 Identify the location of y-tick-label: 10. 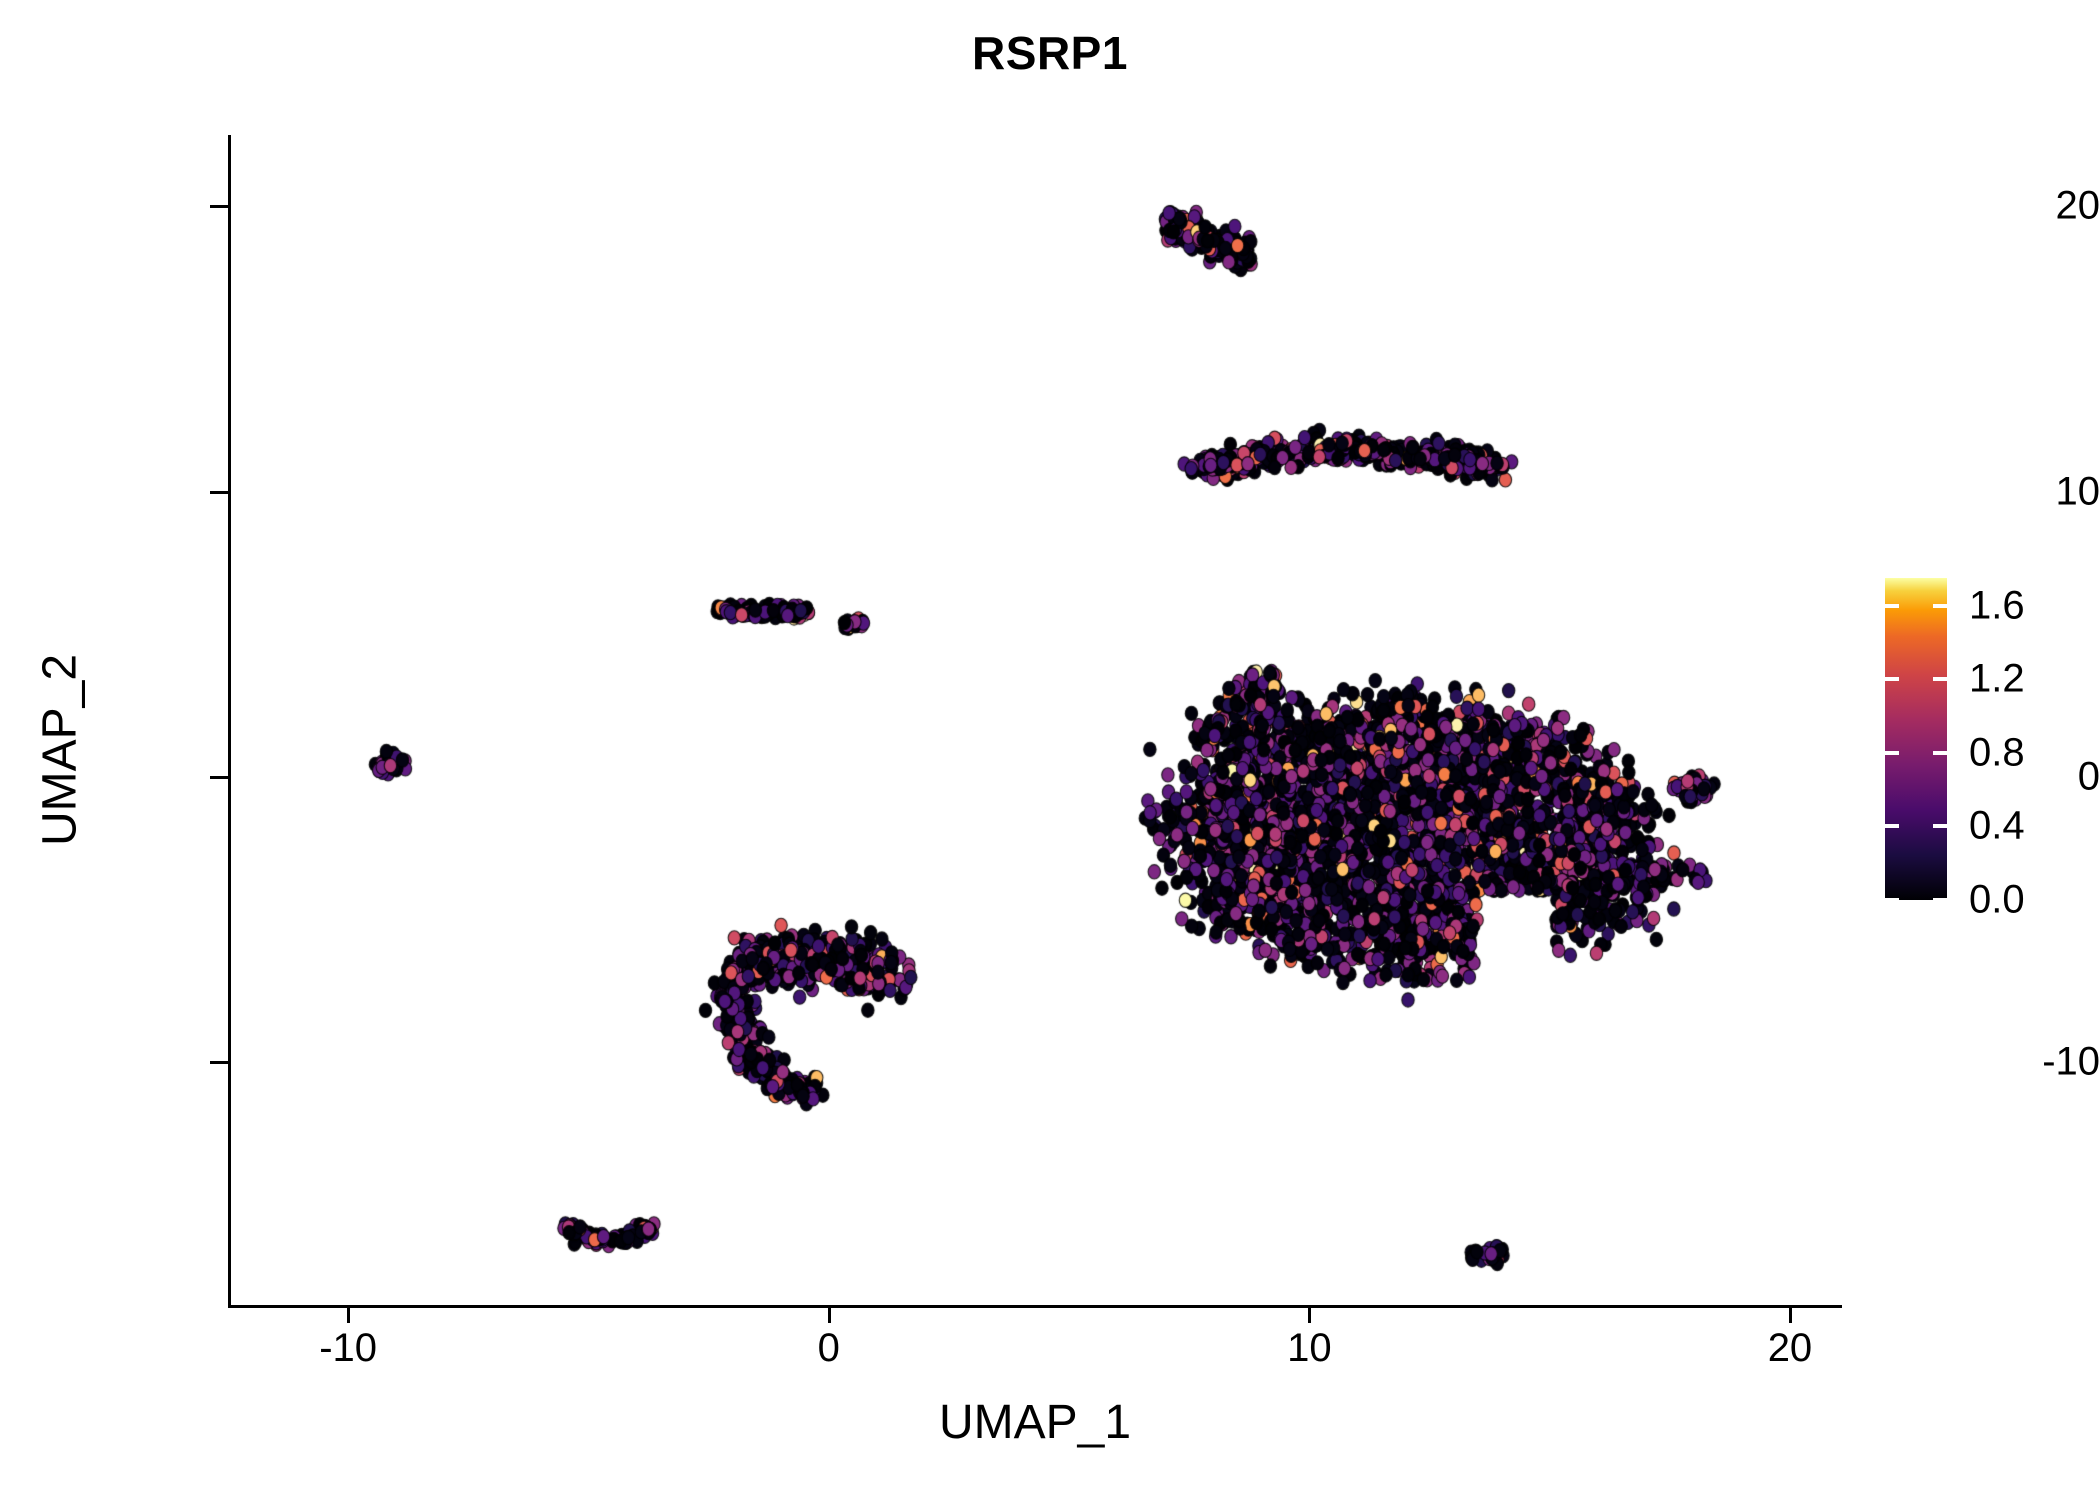
(2077, 491).